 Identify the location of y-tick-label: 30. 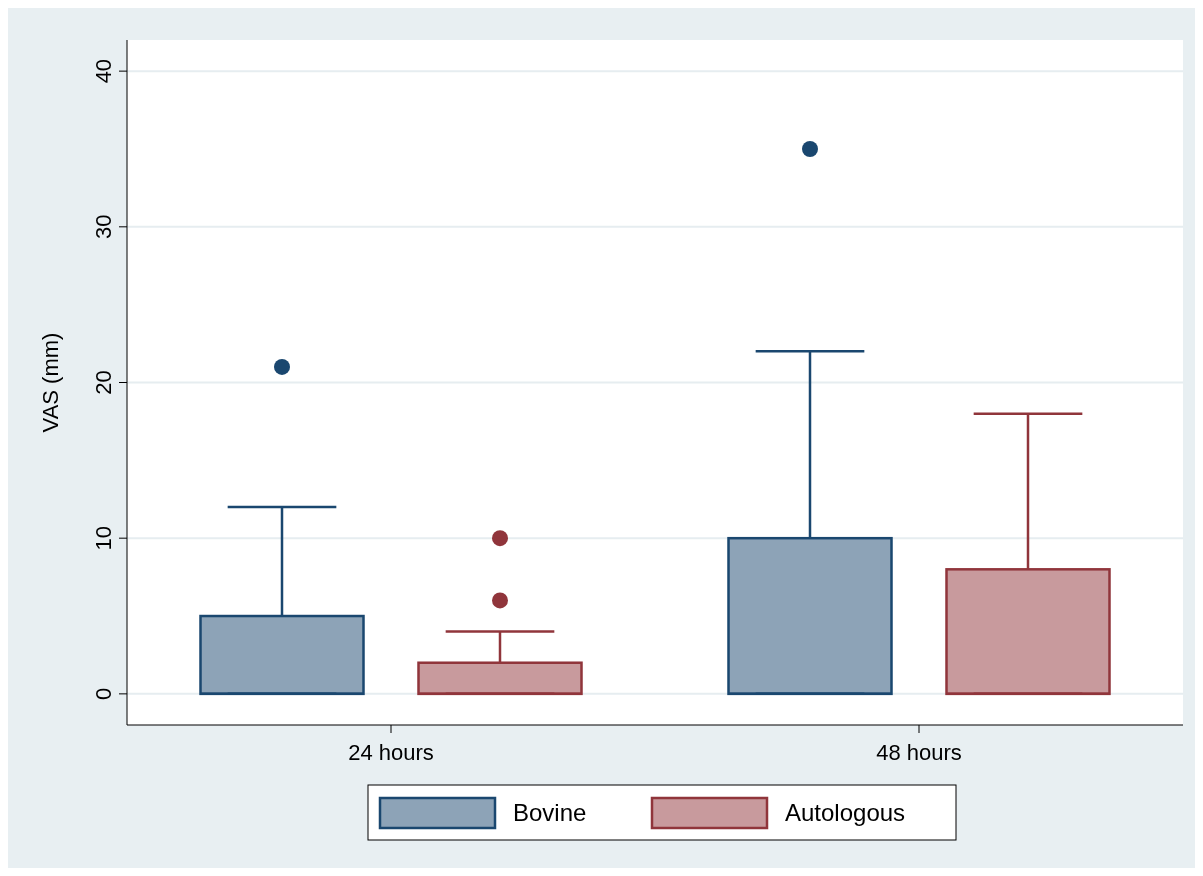
(103, 227).